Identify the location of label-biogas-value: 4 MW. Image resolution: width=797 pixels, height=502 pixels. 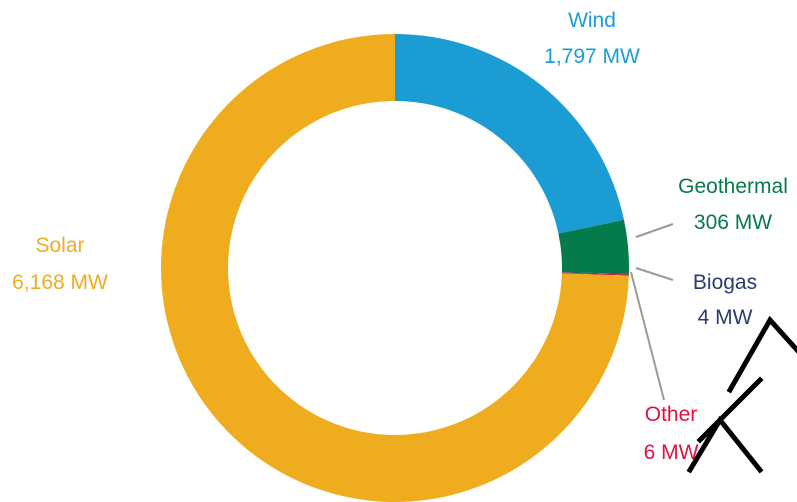
(725, 317).